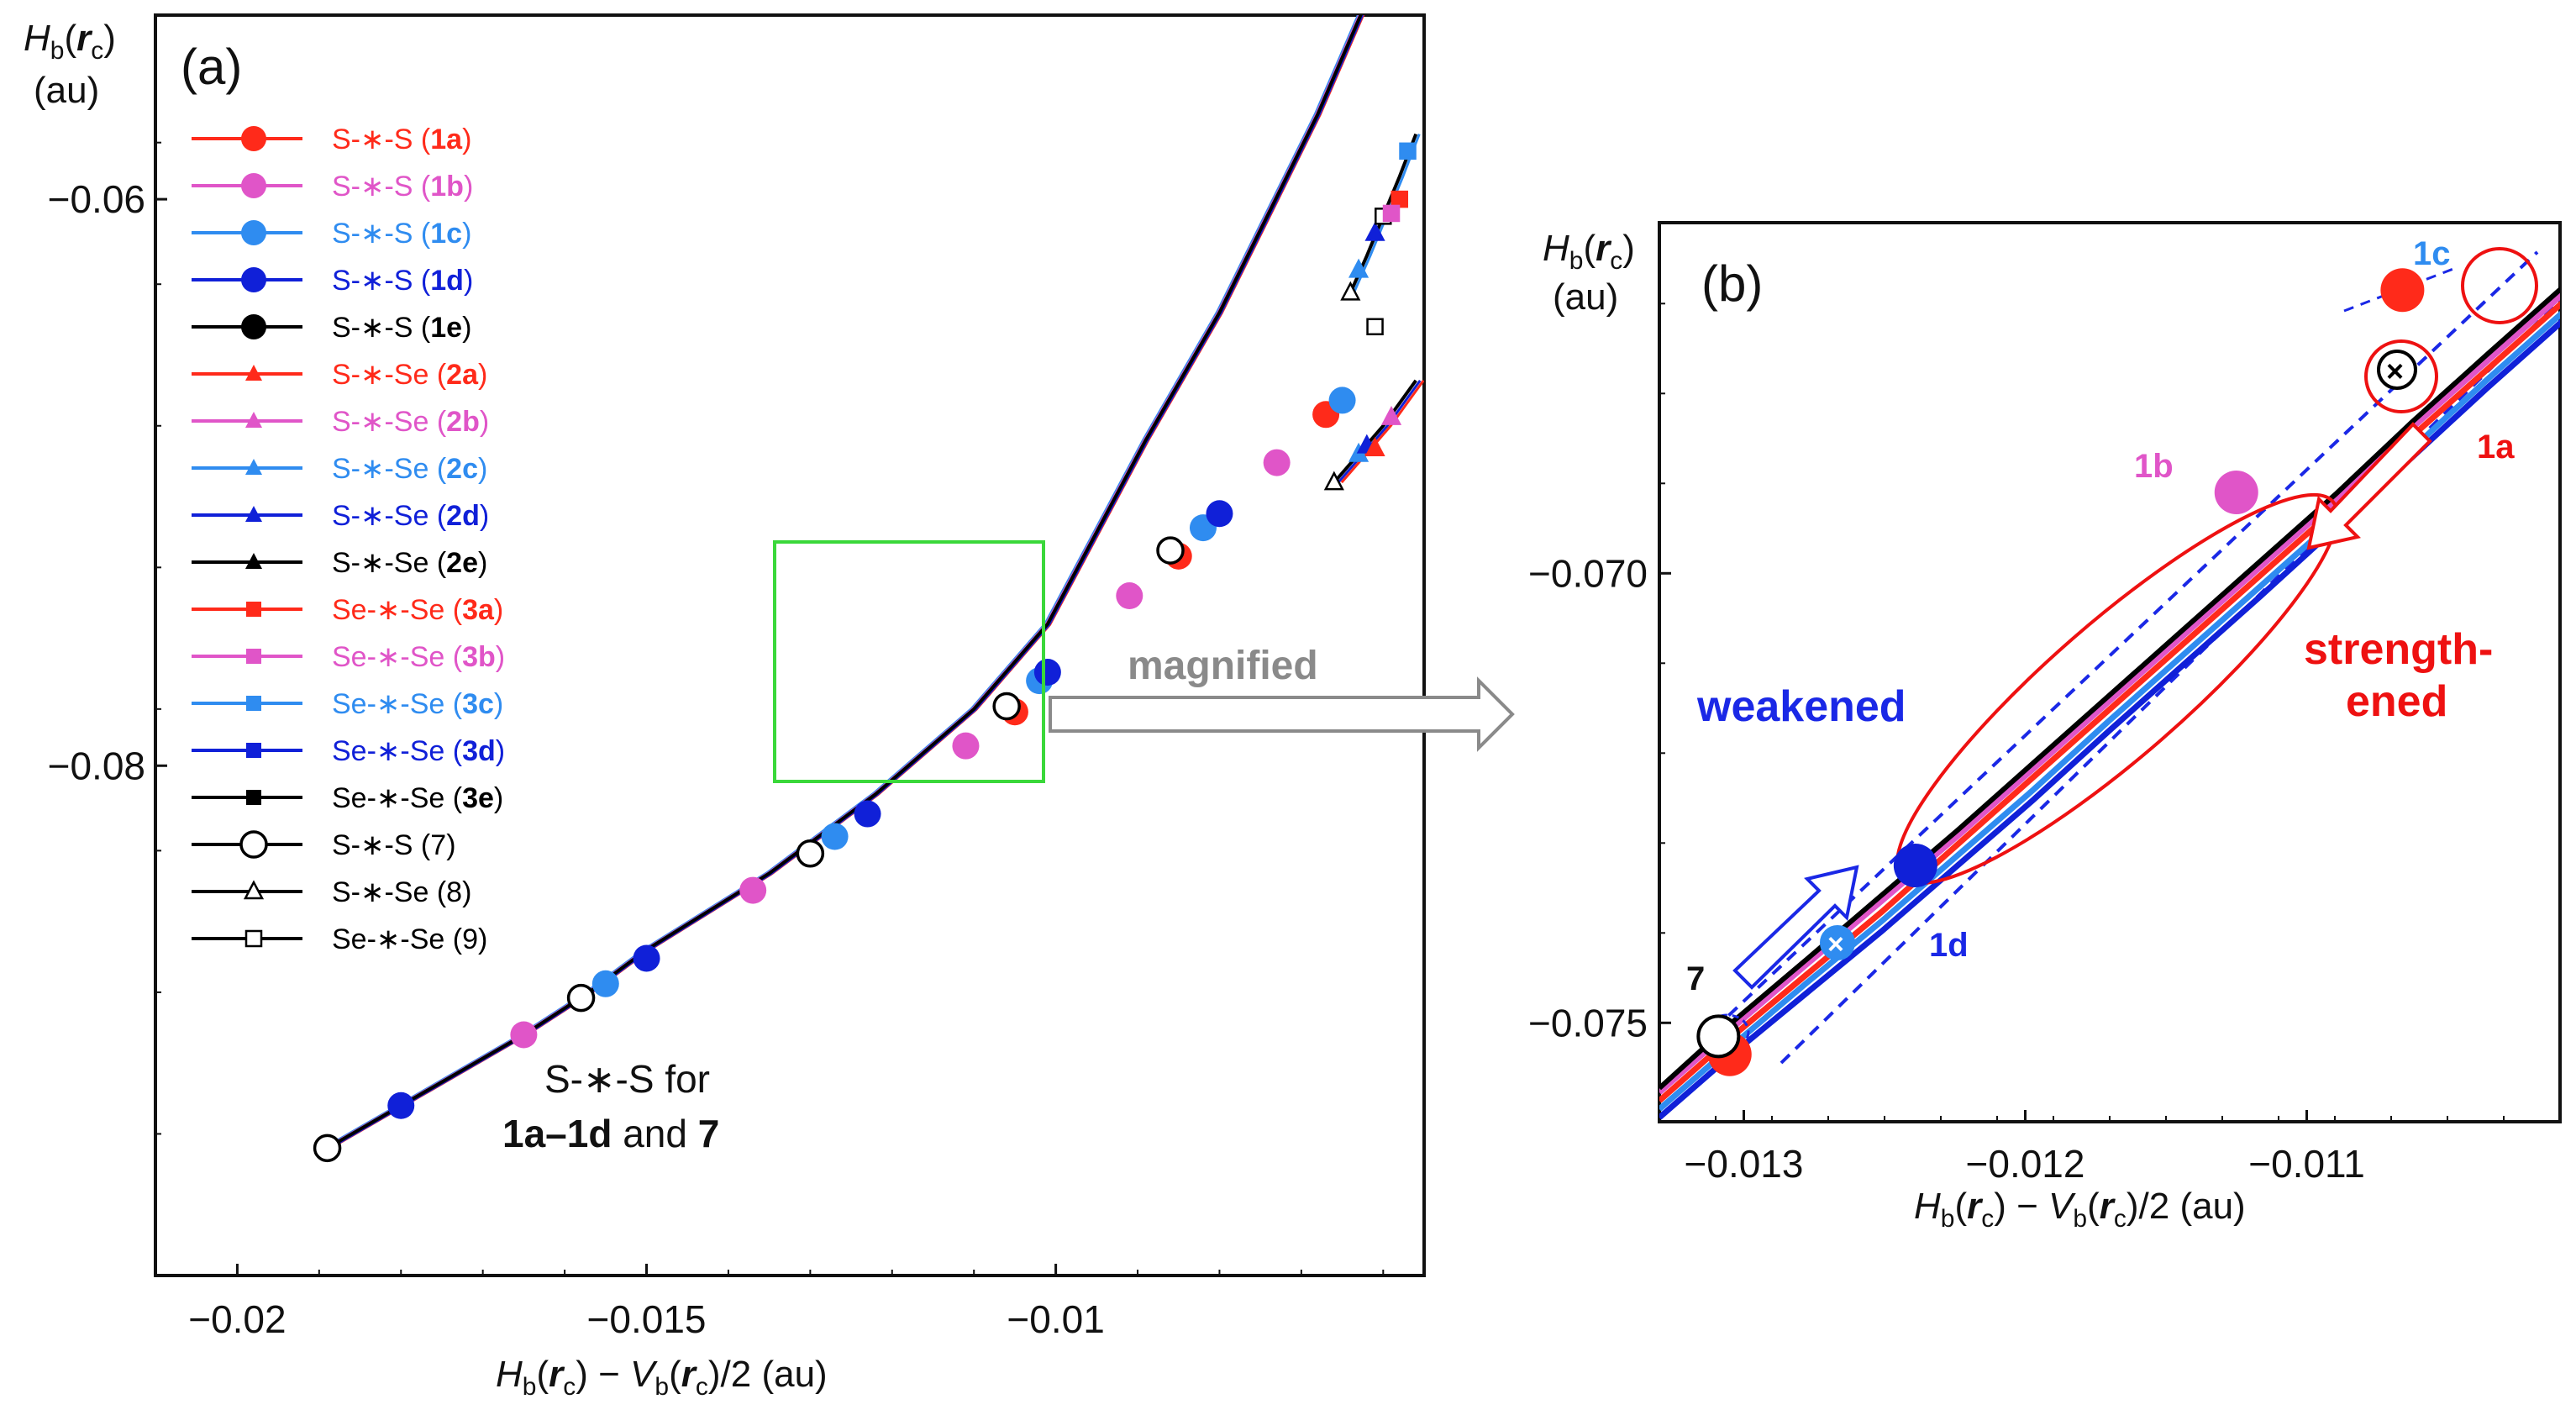  What do you see at coordinates (211, 67) in the screenshot?
I see `panel-a-label: (a)` at bounding box center [211, 67].